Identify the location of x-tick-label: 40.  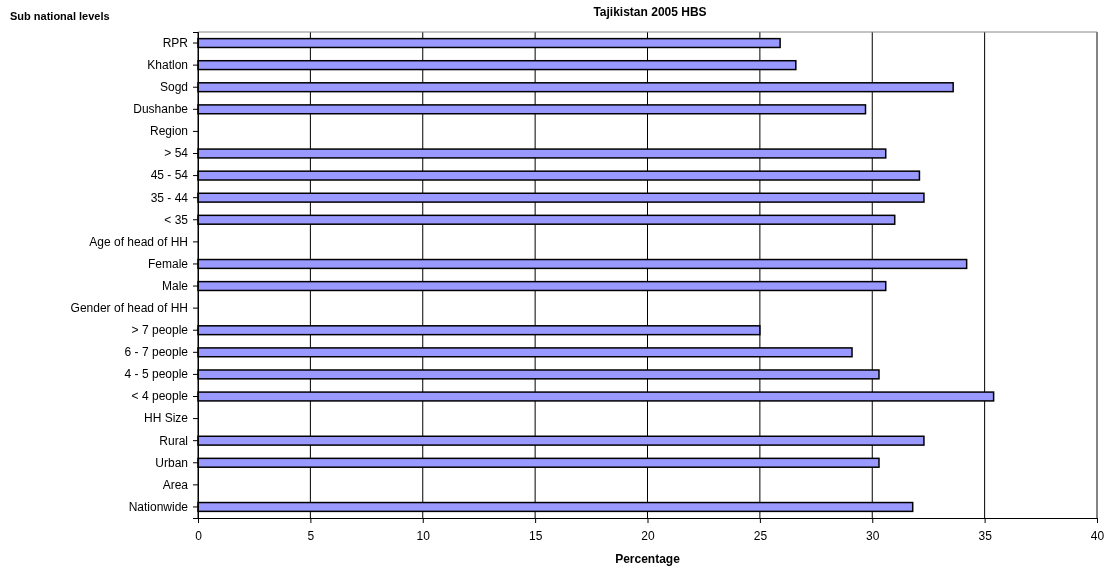
(1097, 535).